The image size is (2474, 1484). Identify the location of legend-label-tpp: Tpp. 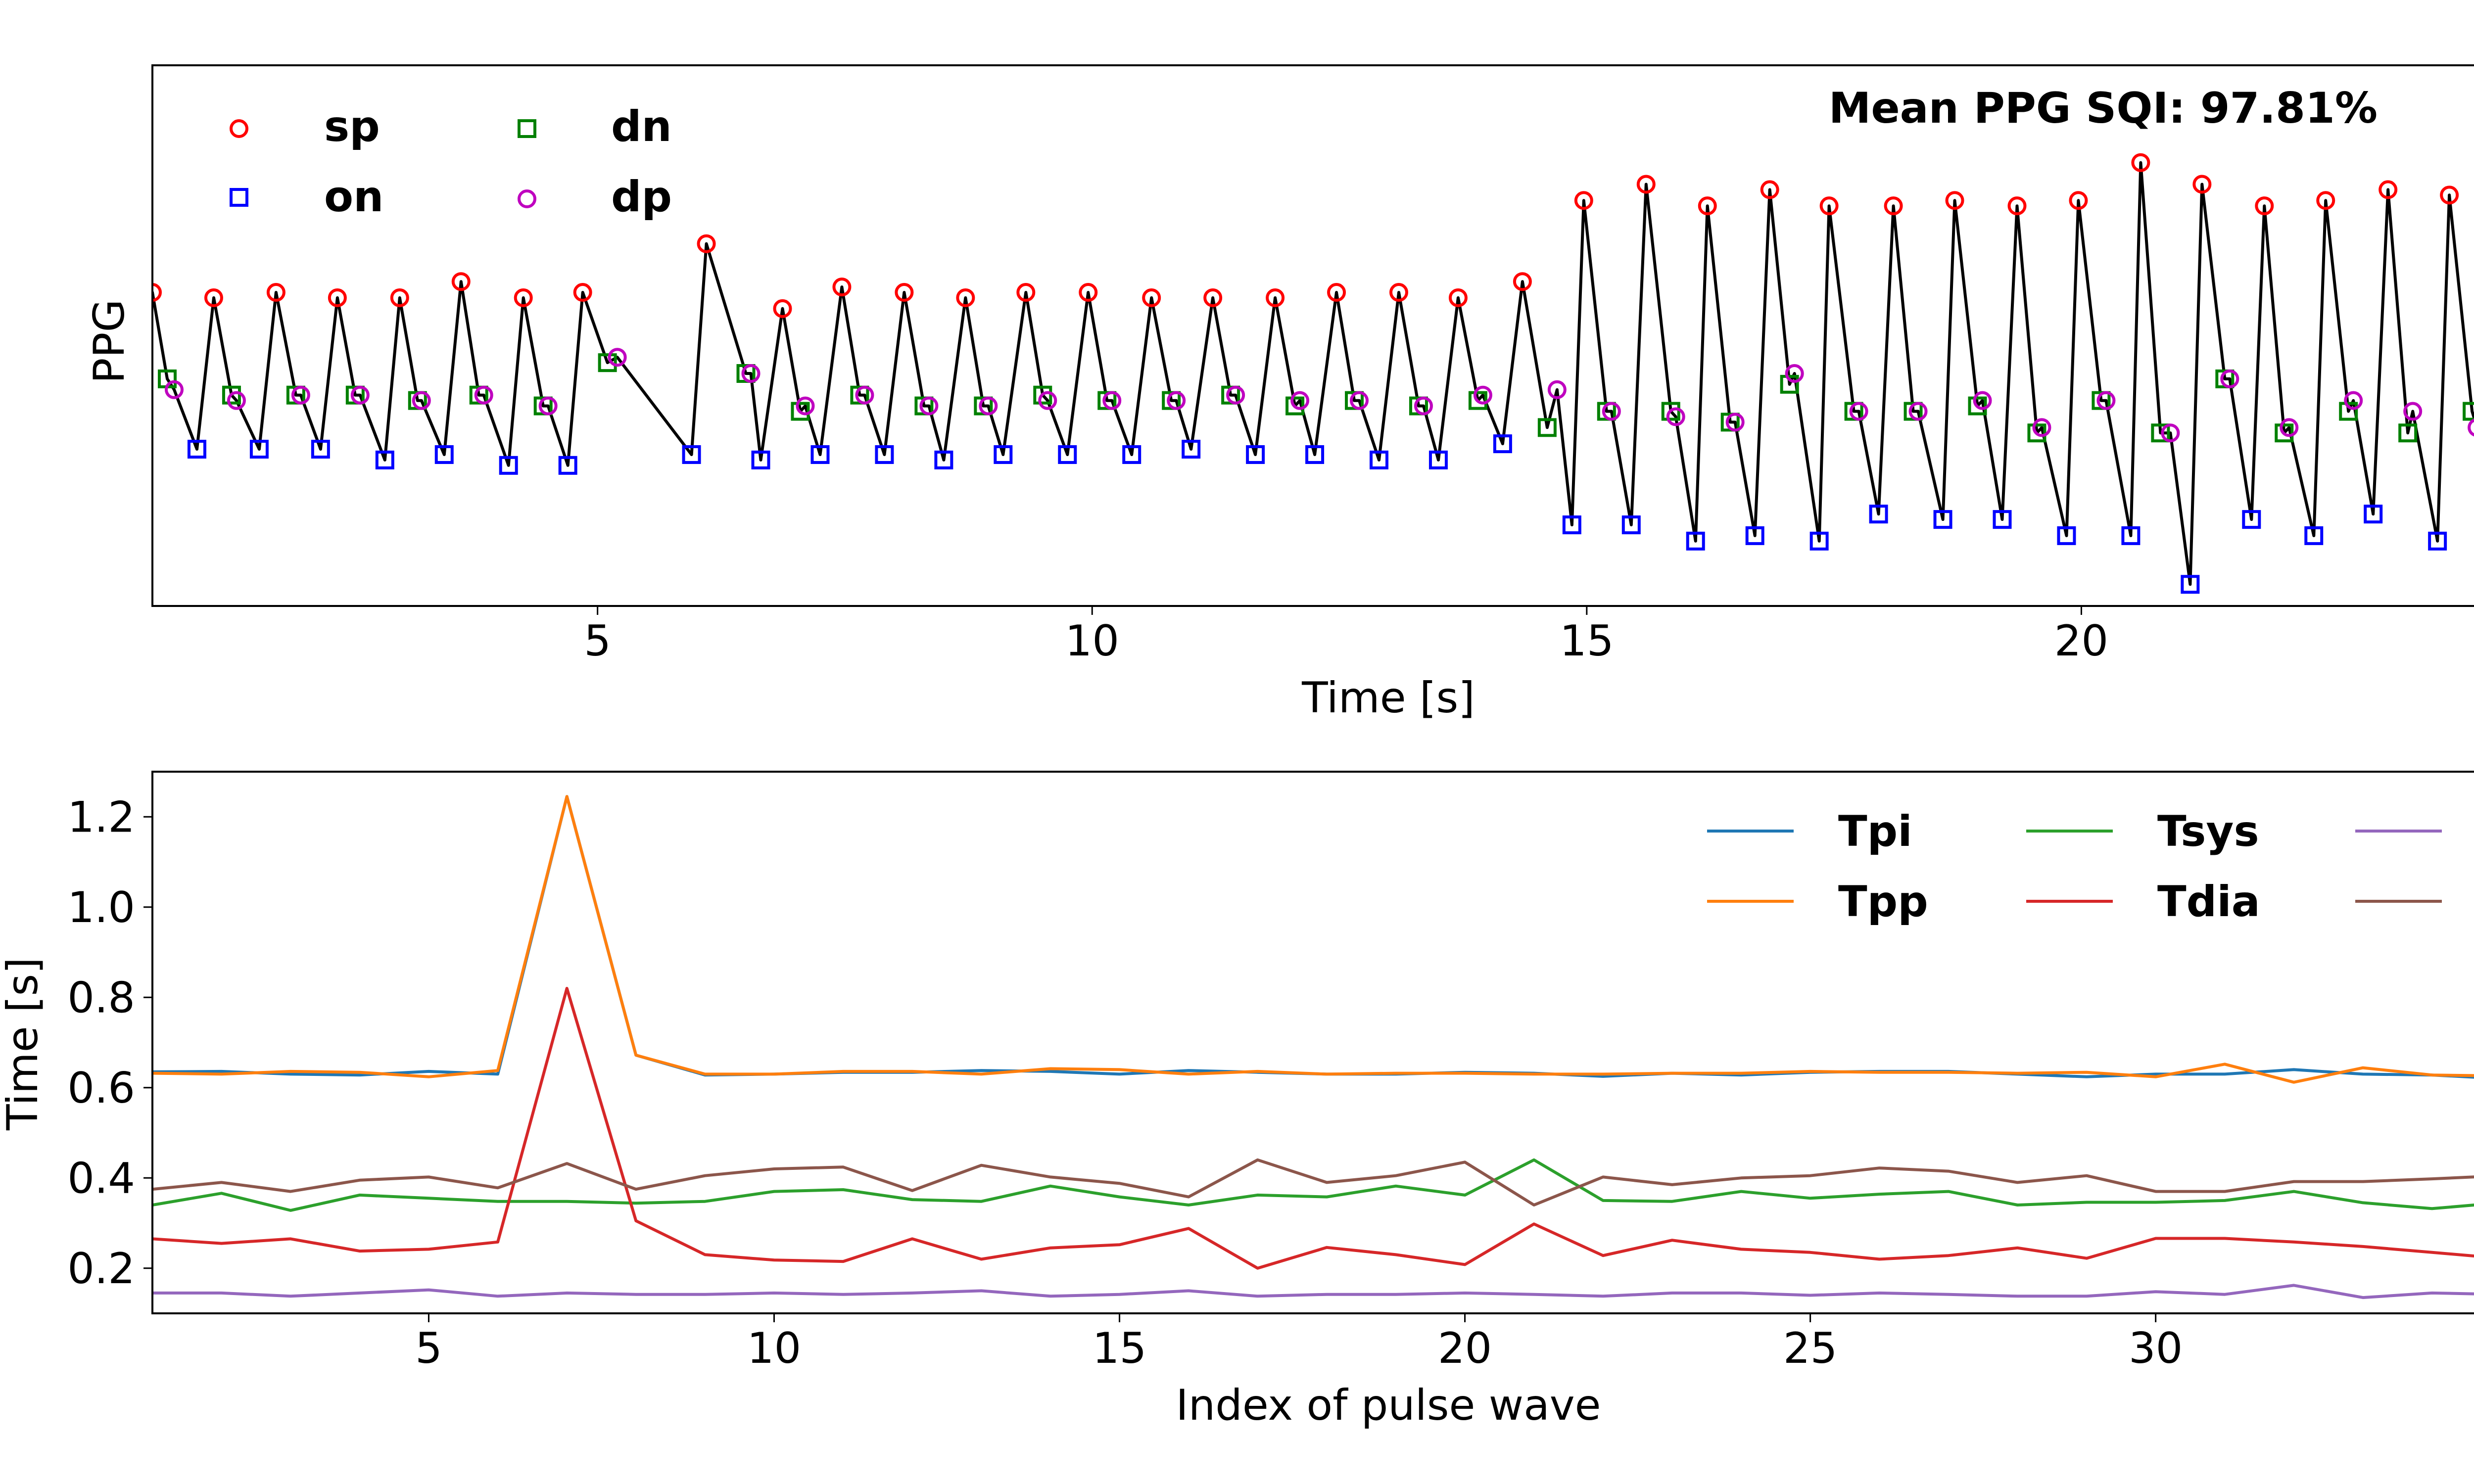
(1883, 902).